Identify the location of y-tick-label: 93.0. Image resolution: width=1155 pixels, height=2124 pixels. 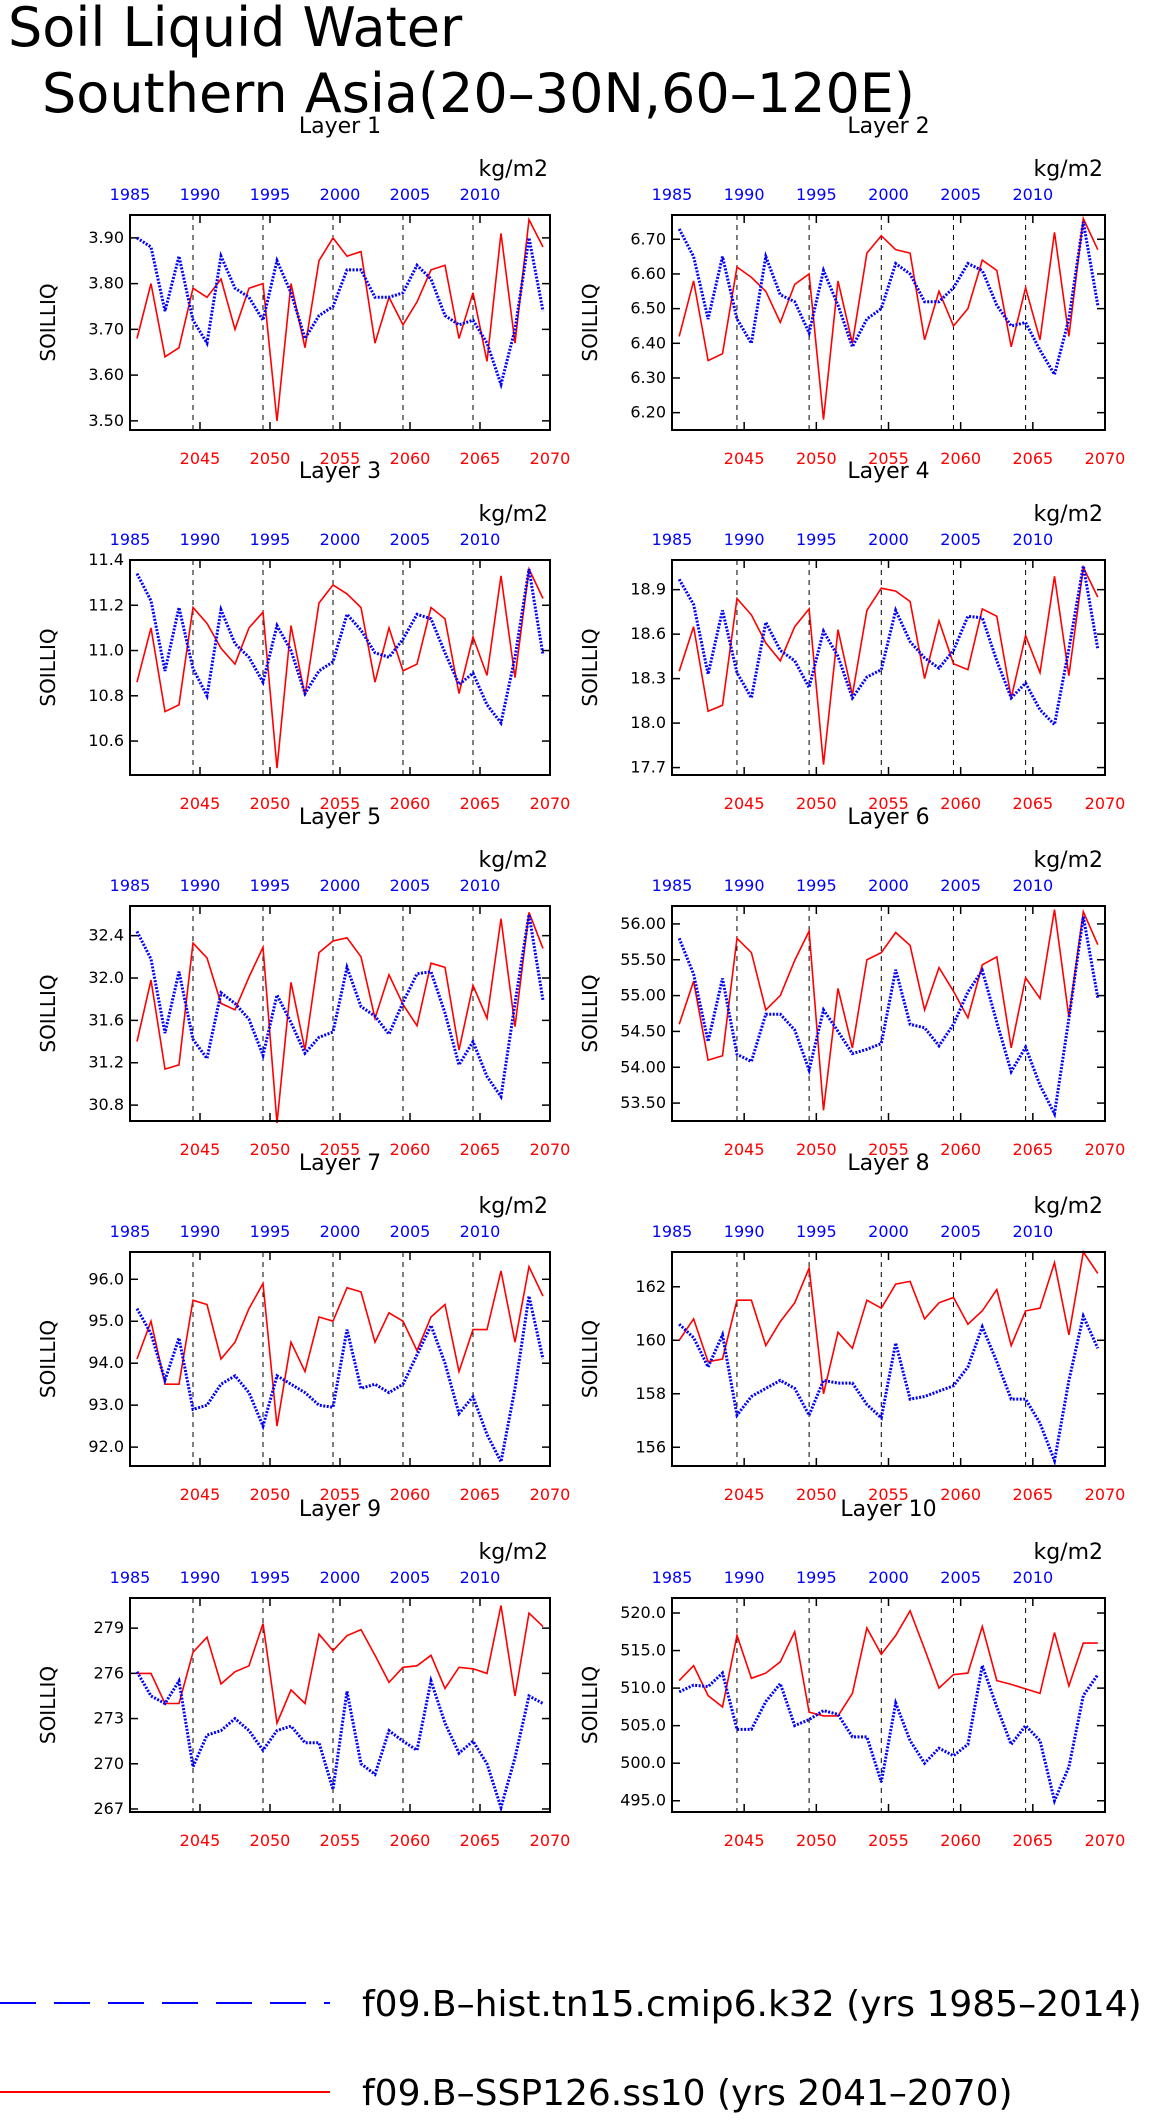
(106, 1404).